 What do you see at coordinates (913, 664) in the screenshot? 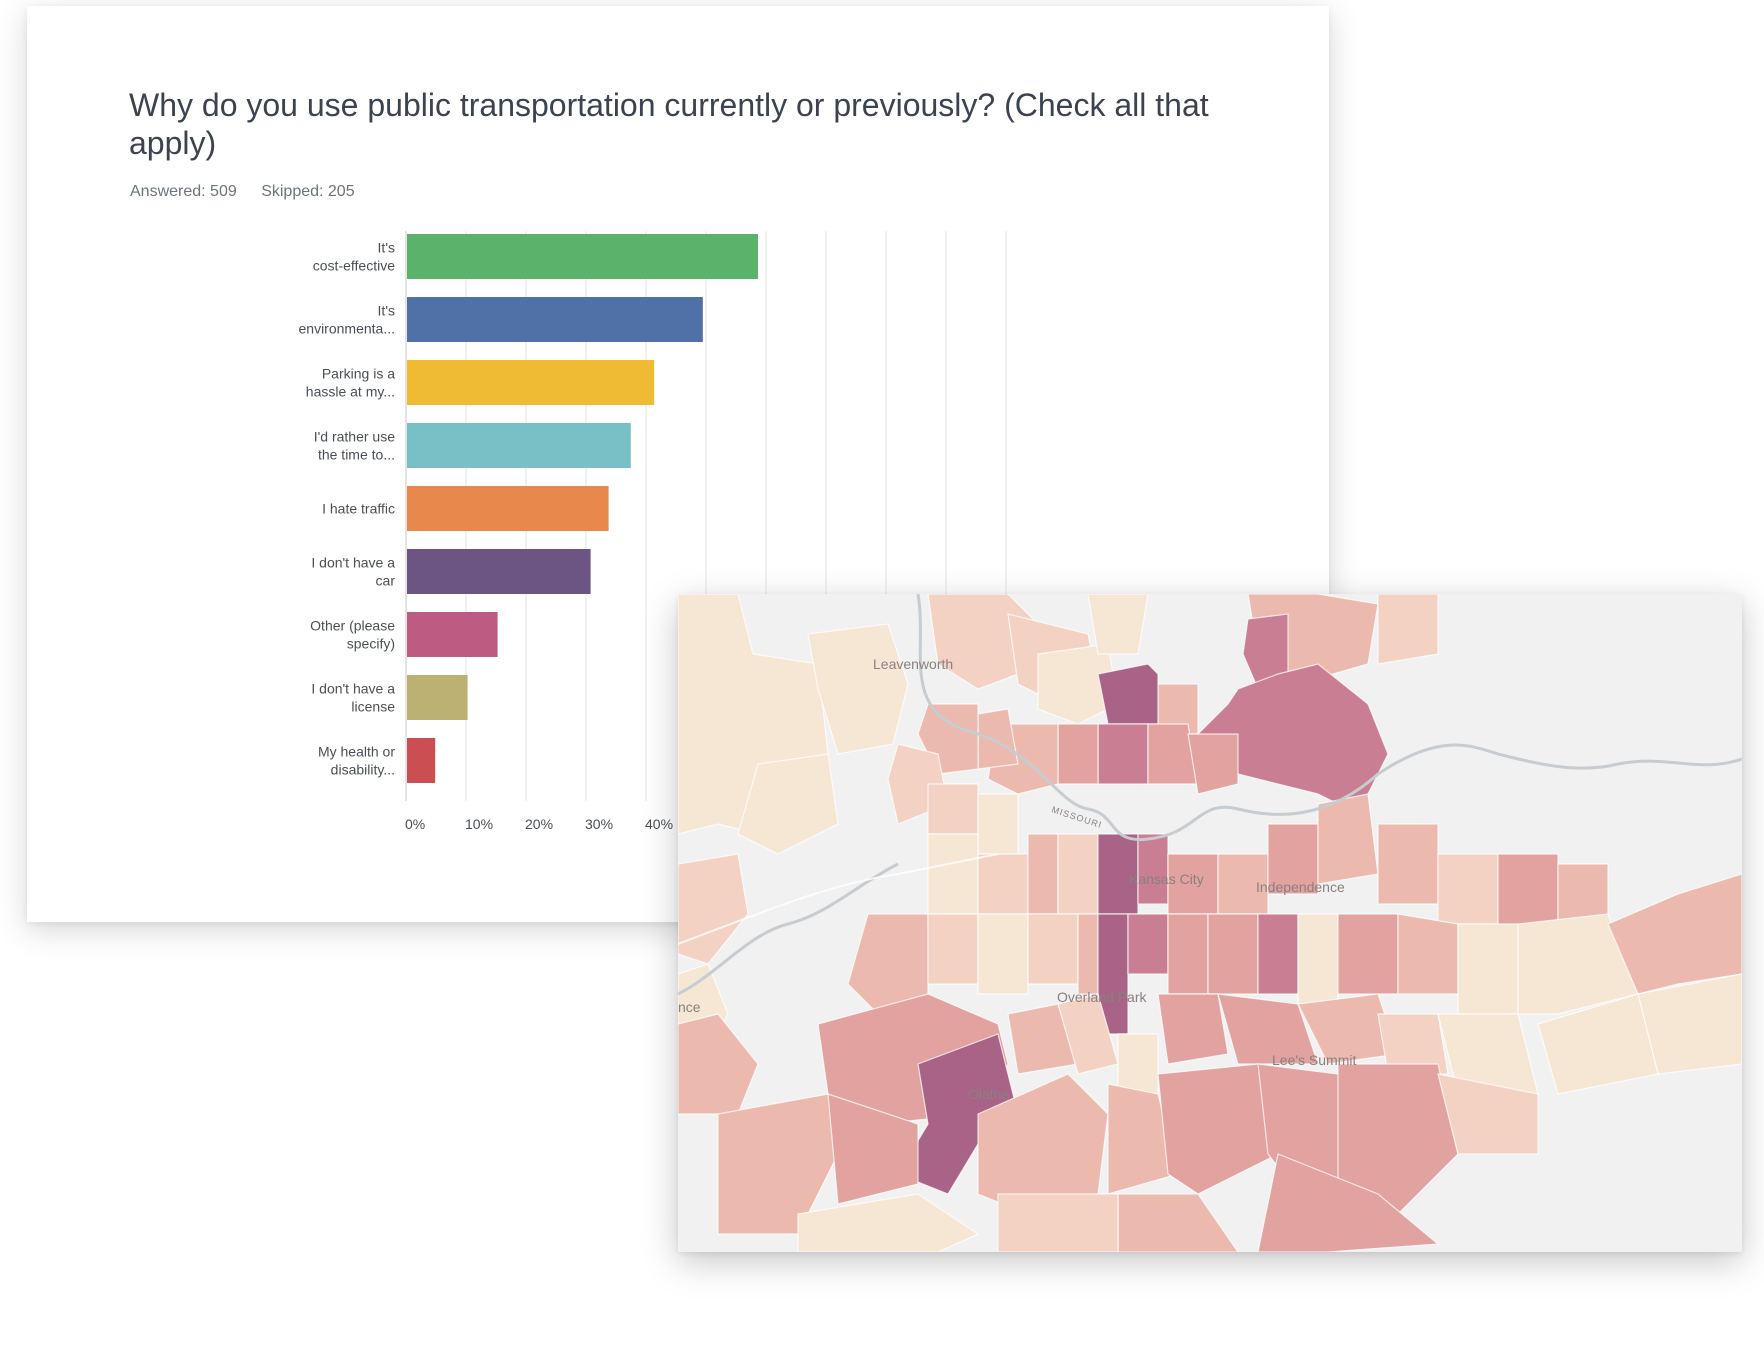
I see `label-leavenworth: Leavenworth` at bounding box center [913, 664].